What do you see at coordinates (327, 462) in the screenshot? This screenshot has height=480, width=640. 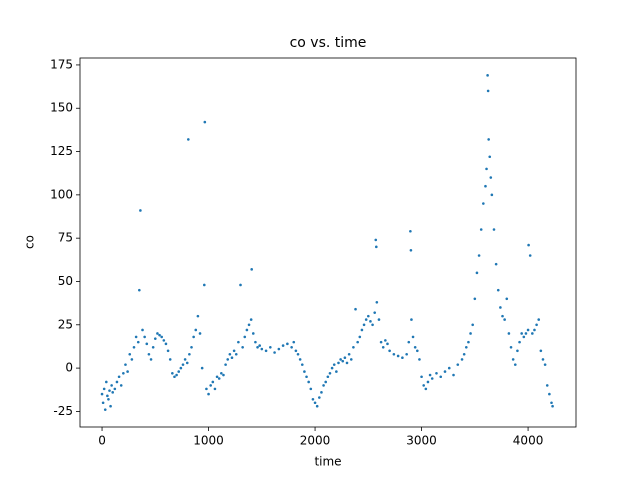 I see `x-axis-label: time` at bounding box center [327, 462].